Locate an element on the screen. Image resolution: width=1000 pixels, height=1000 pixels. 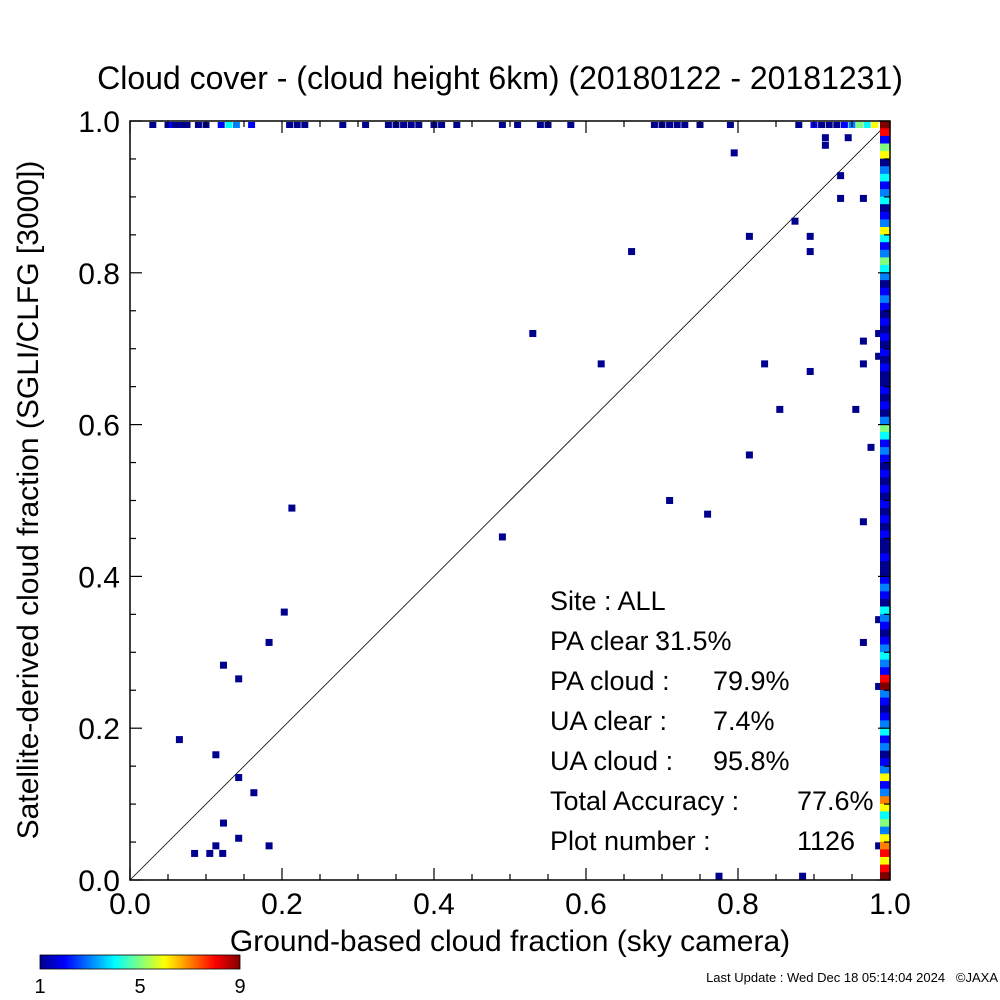
last-update-text: Last Update : Wed Dec 18 05:14:04 2024 is located at coordinates (826, 977).